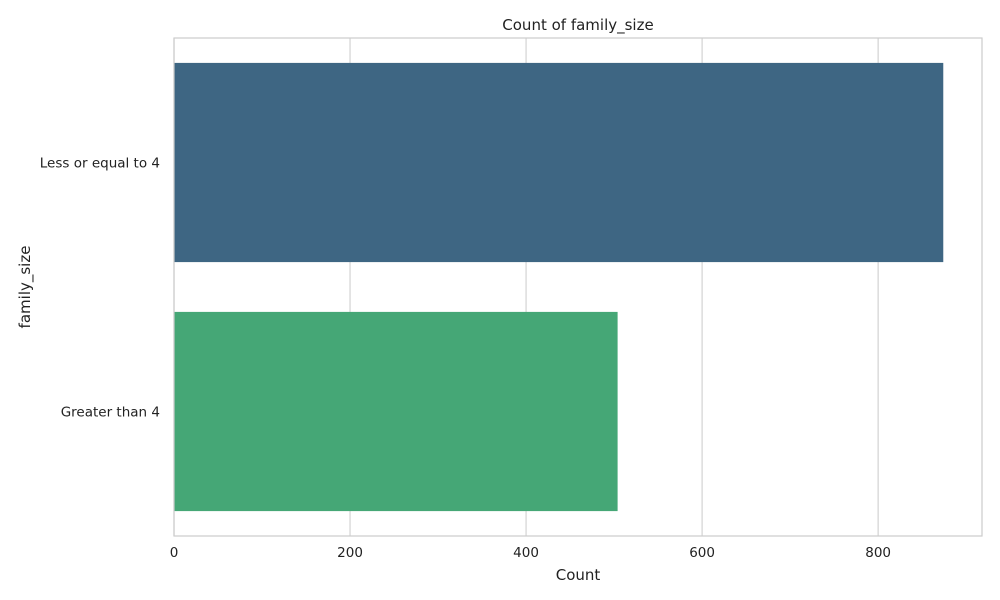  Describe the element at coordinates (702, 553) in the screenshot. I see `x-tick-label-3: 600` at that location.